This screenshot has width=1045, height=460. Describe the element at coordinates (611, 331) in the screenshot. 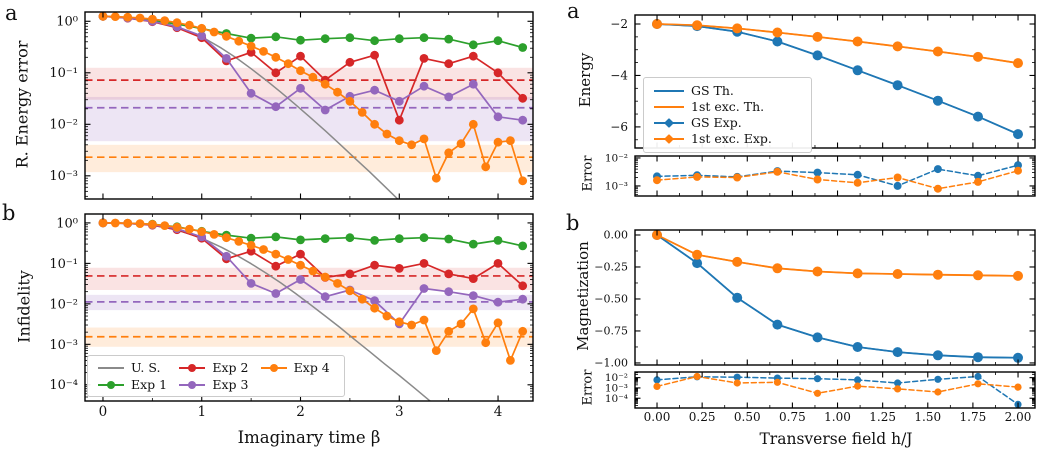

I see `svg-text: −0.75` at that location.